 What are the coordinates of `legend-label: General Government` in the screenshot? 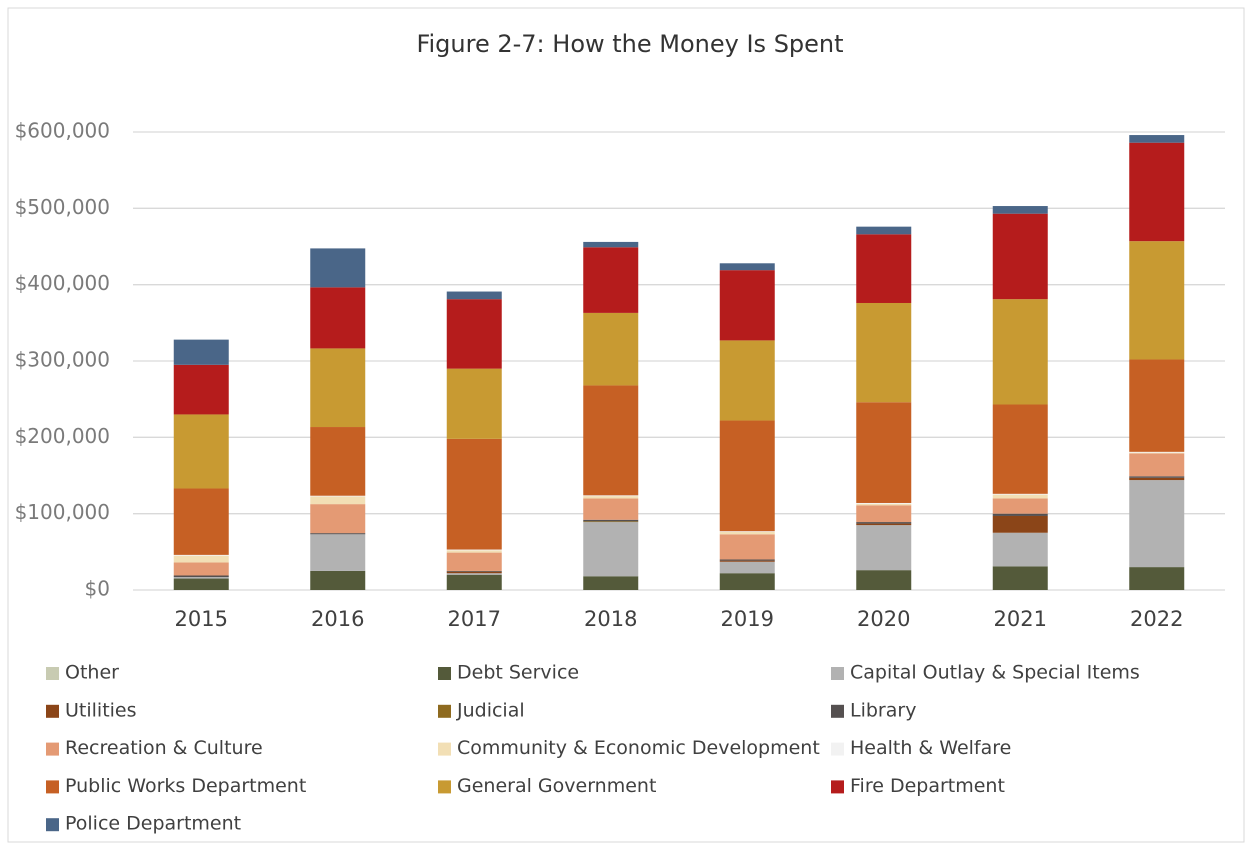 It's located at (556, 786).